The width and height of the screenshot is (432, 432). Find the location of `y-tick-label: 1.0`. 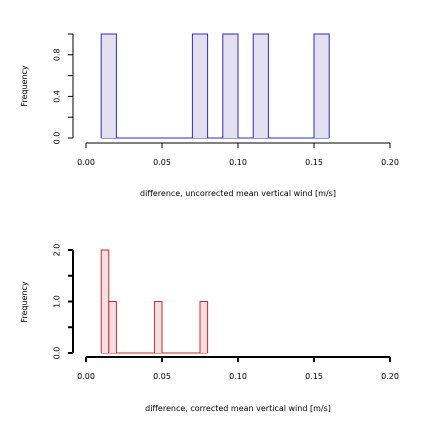

y-tick-label: 1.0 is located at coordinates (57, 301).